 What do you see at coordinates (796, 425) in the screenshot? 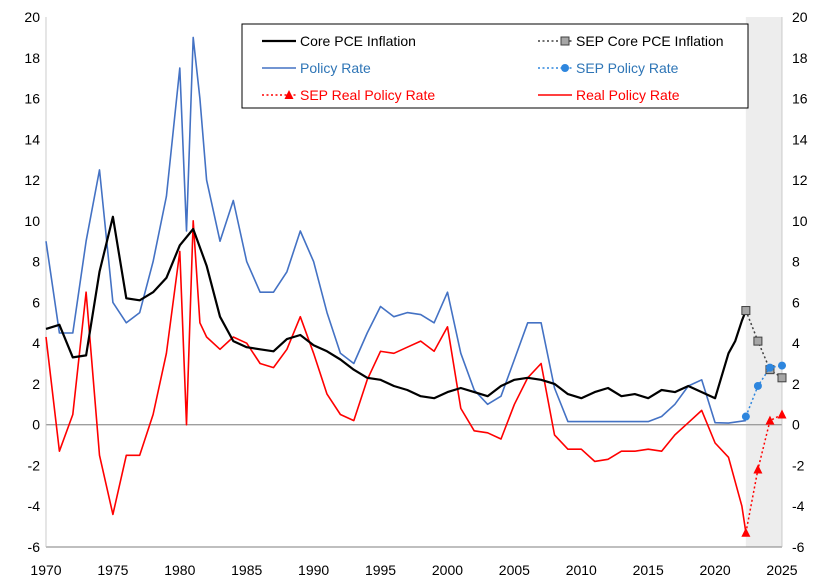
I see `y-tick-label-right: 0` at bounding box center [796, 425].